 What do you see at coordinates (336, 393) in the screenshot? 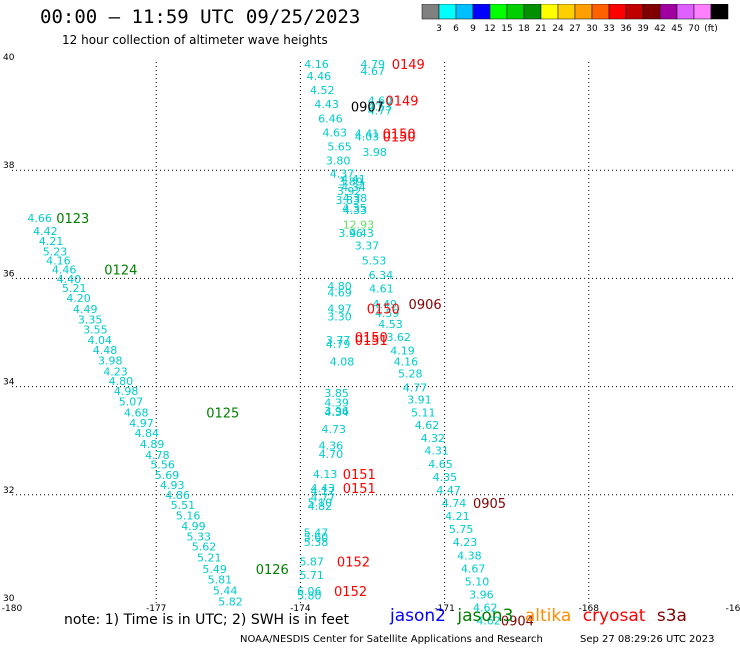
I see `swh-value: 3.85` at bounding box center [336, 393].